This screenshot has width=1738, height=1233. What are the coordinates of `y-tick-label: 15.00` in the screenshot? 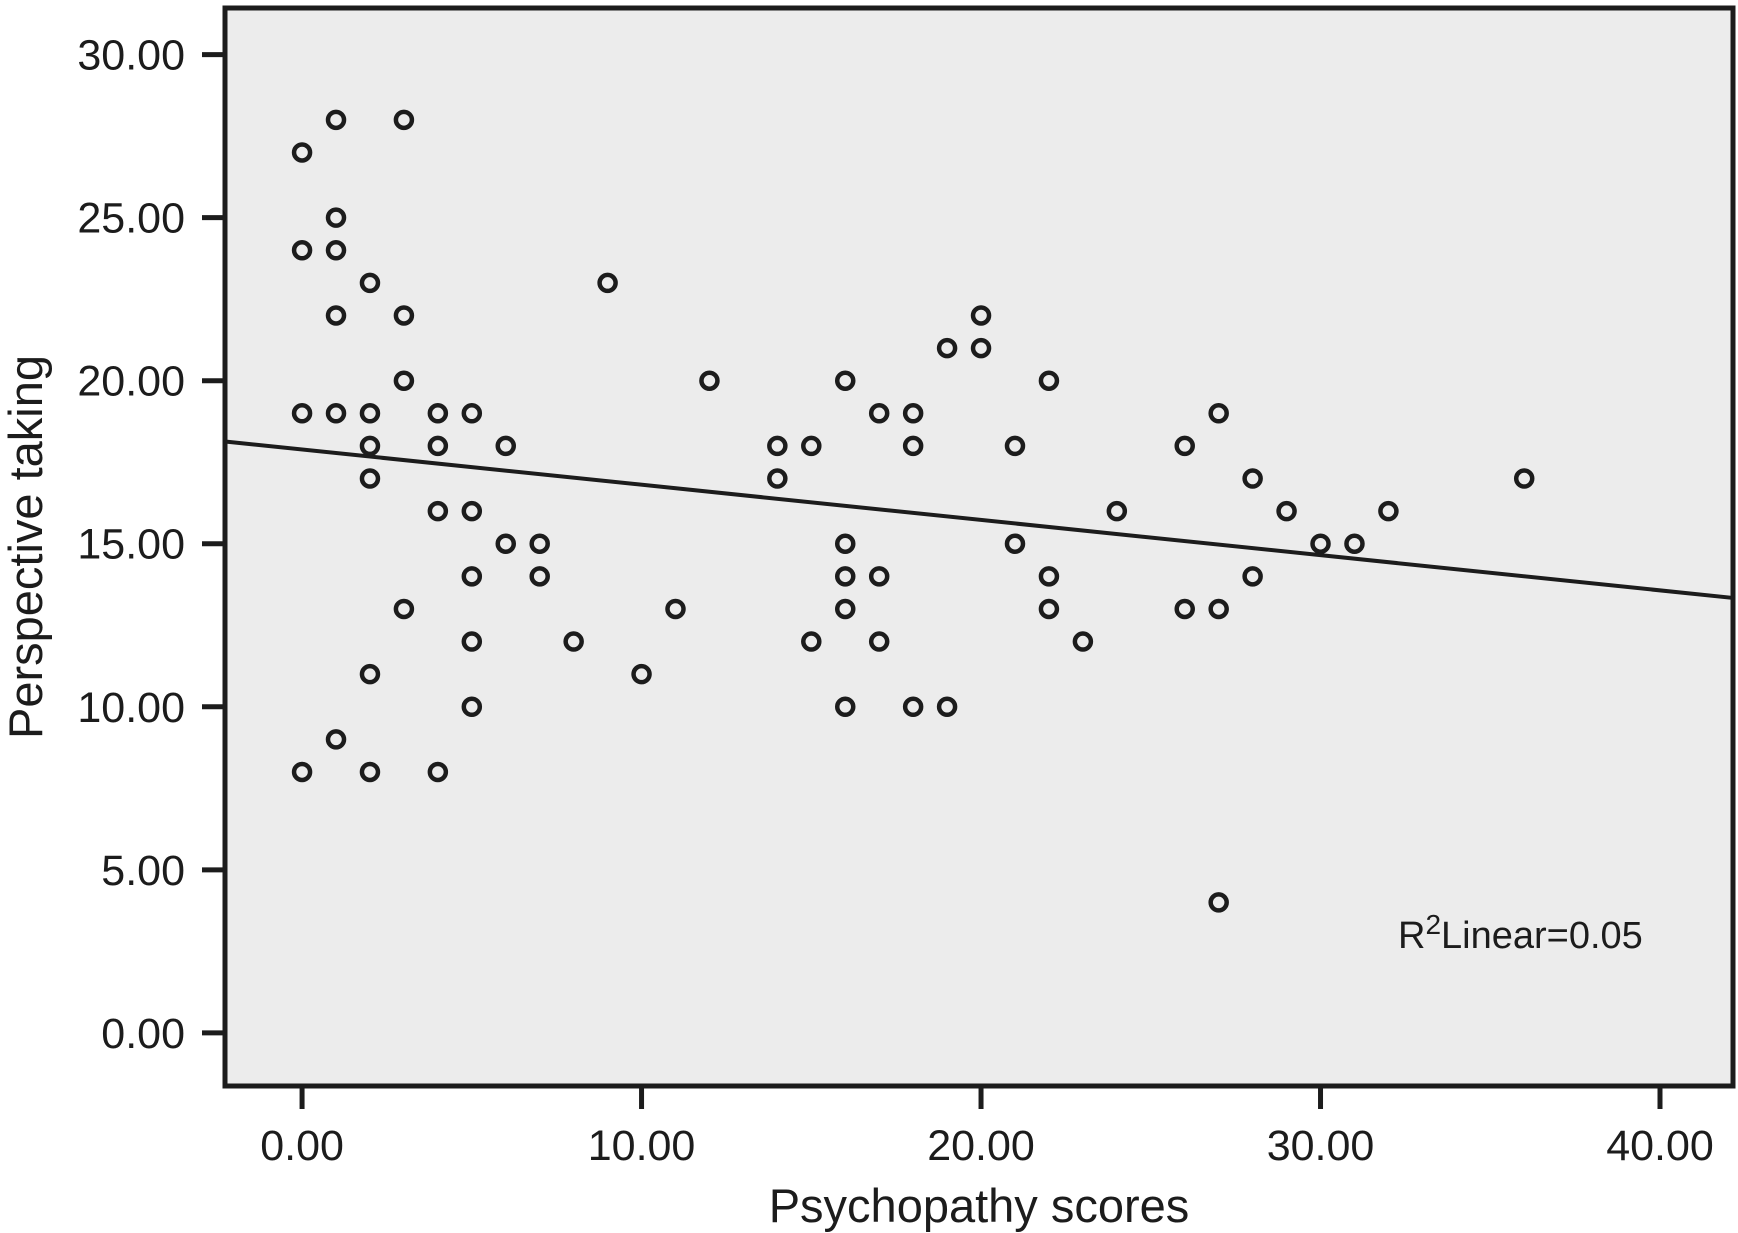 It's located at (131, 545).